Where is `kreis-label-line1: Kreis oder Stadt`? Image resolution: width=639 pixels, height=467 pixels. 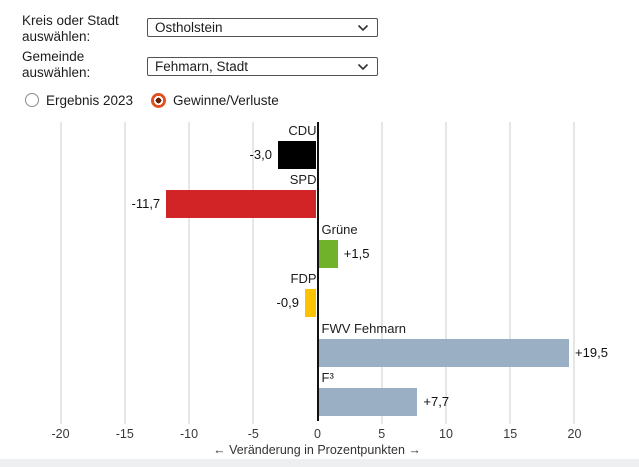 kreis-label-line1: Kreis oder Stadt is located at coordinates (70, 20).